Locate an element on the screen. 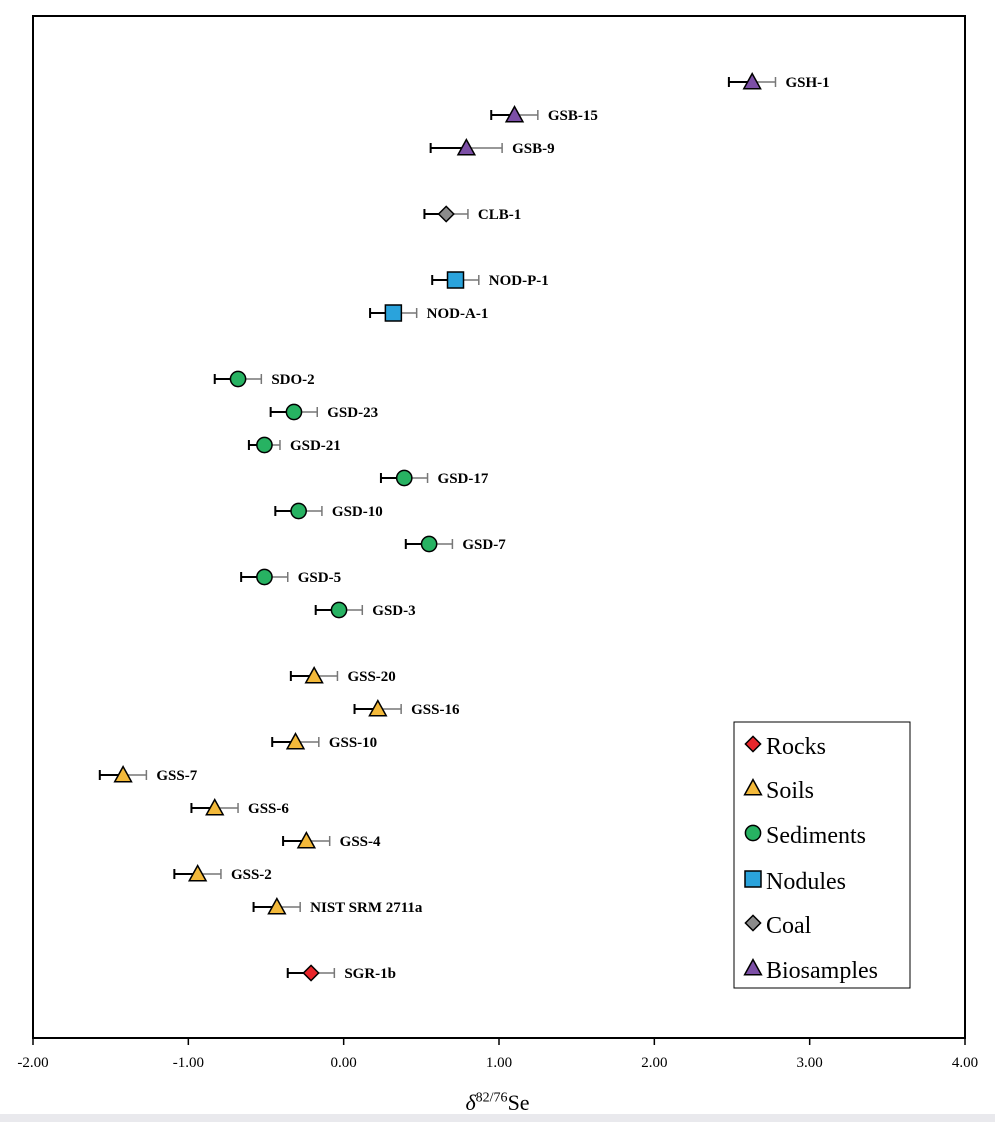  x-axis-label-superscript: 82/76 is located at coordinates (491, 1098).